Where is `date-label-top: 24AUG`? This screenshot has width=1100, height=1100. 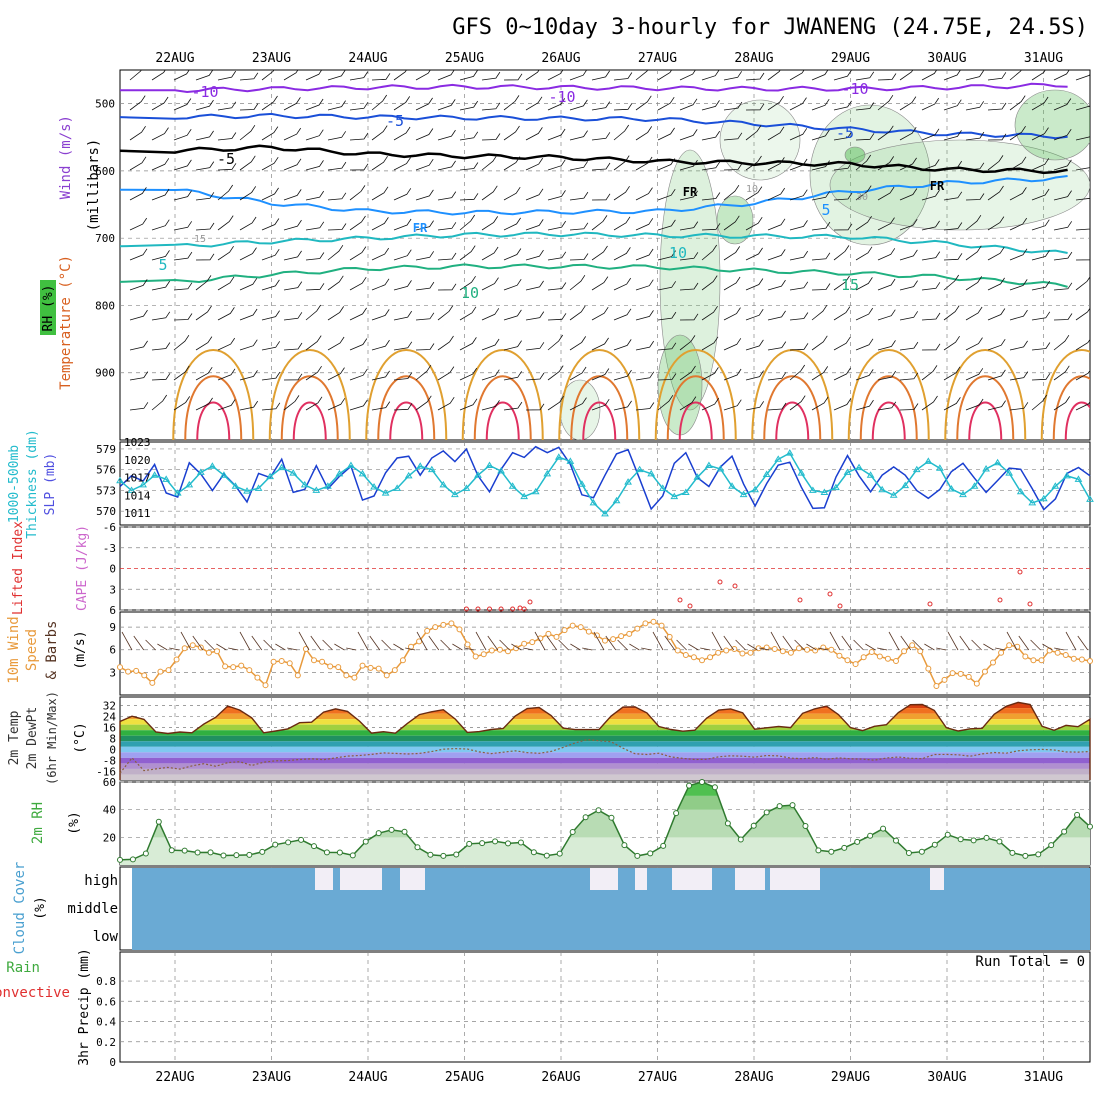 date-label-top: 24AUG is located at coordinates (367, 58).